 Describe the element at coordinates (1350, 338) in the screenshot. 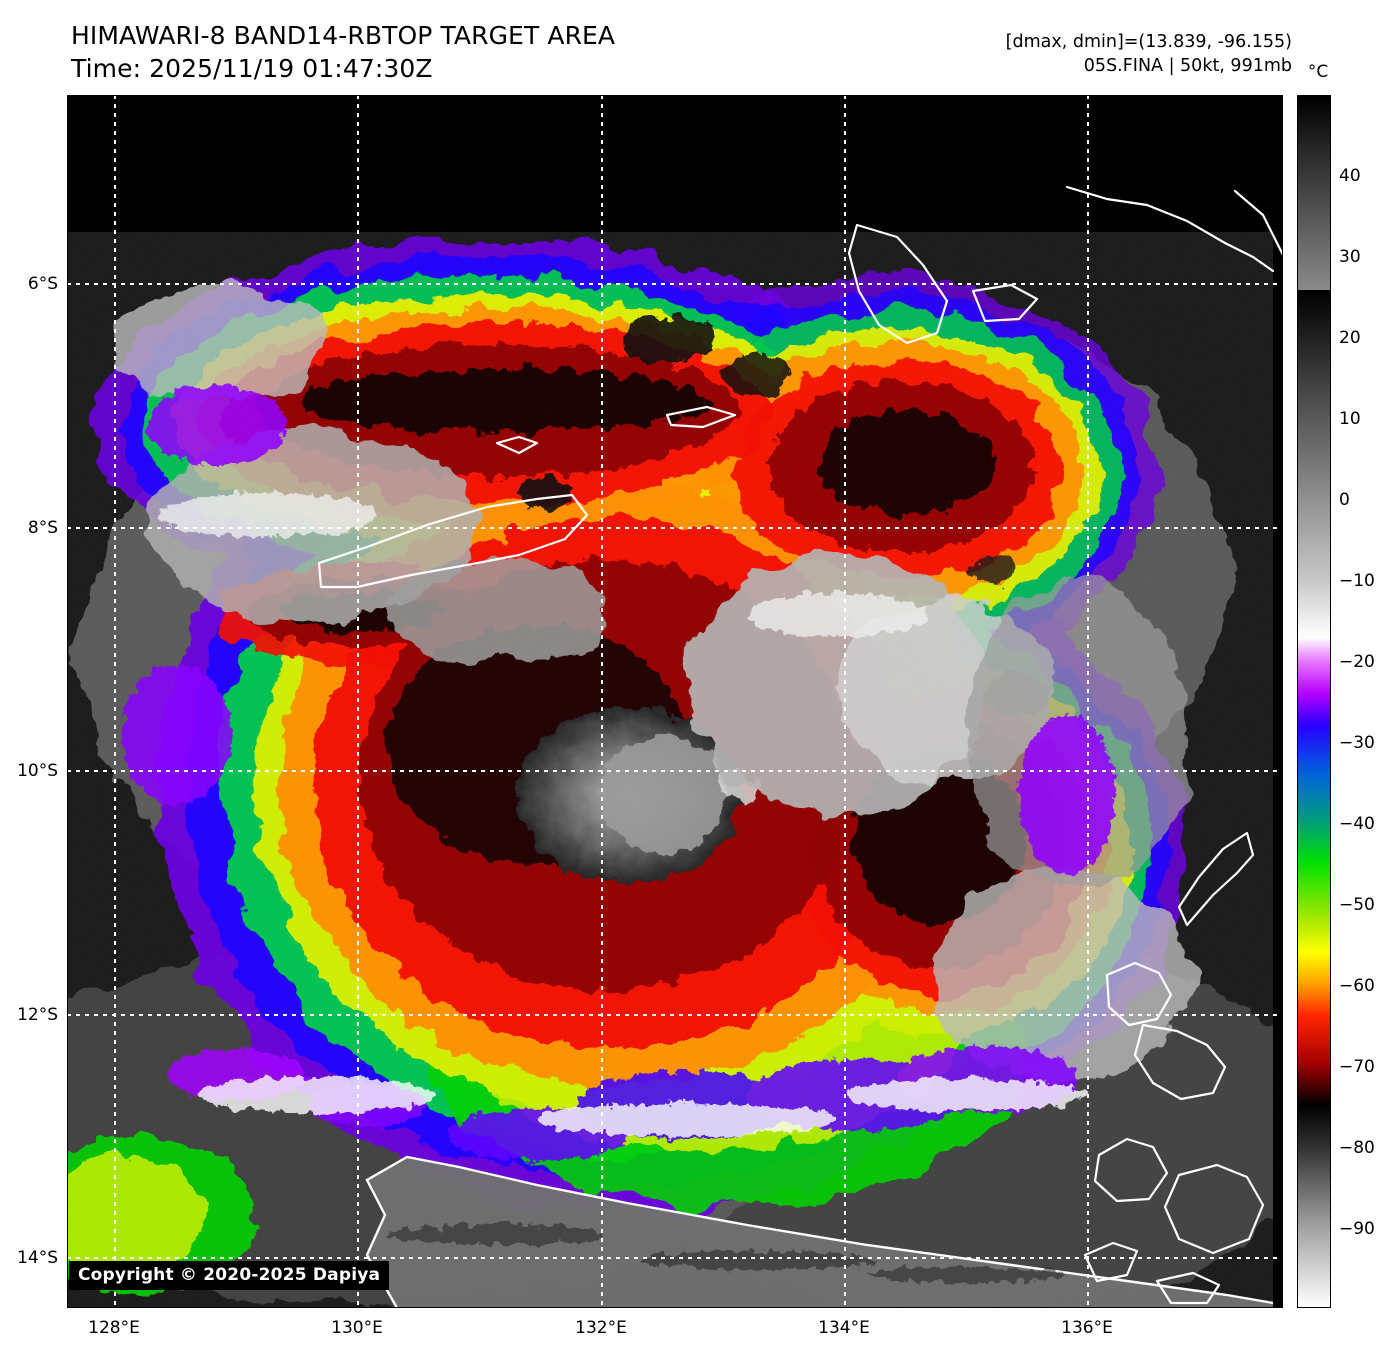

I see `colorbar-tick-20: 20` at that location.